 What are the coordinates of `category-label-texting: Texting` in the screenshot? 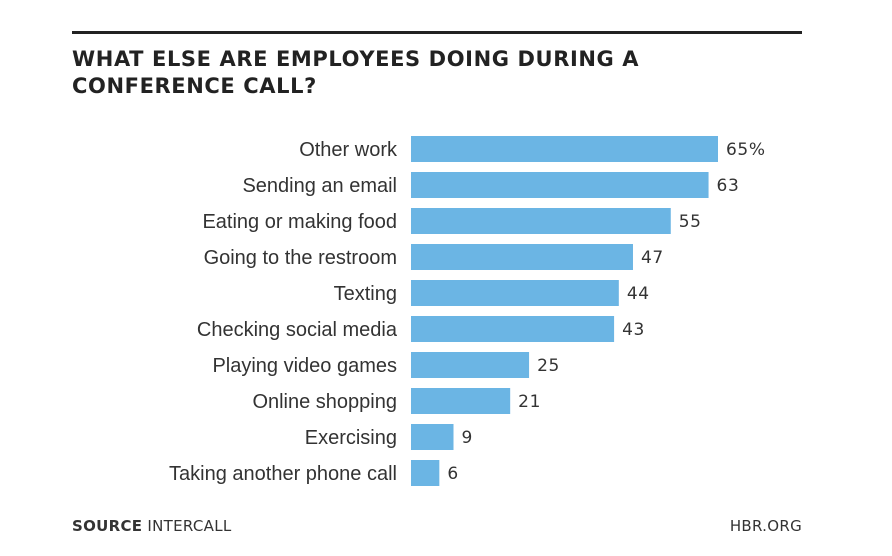 It's located at (365, 294).